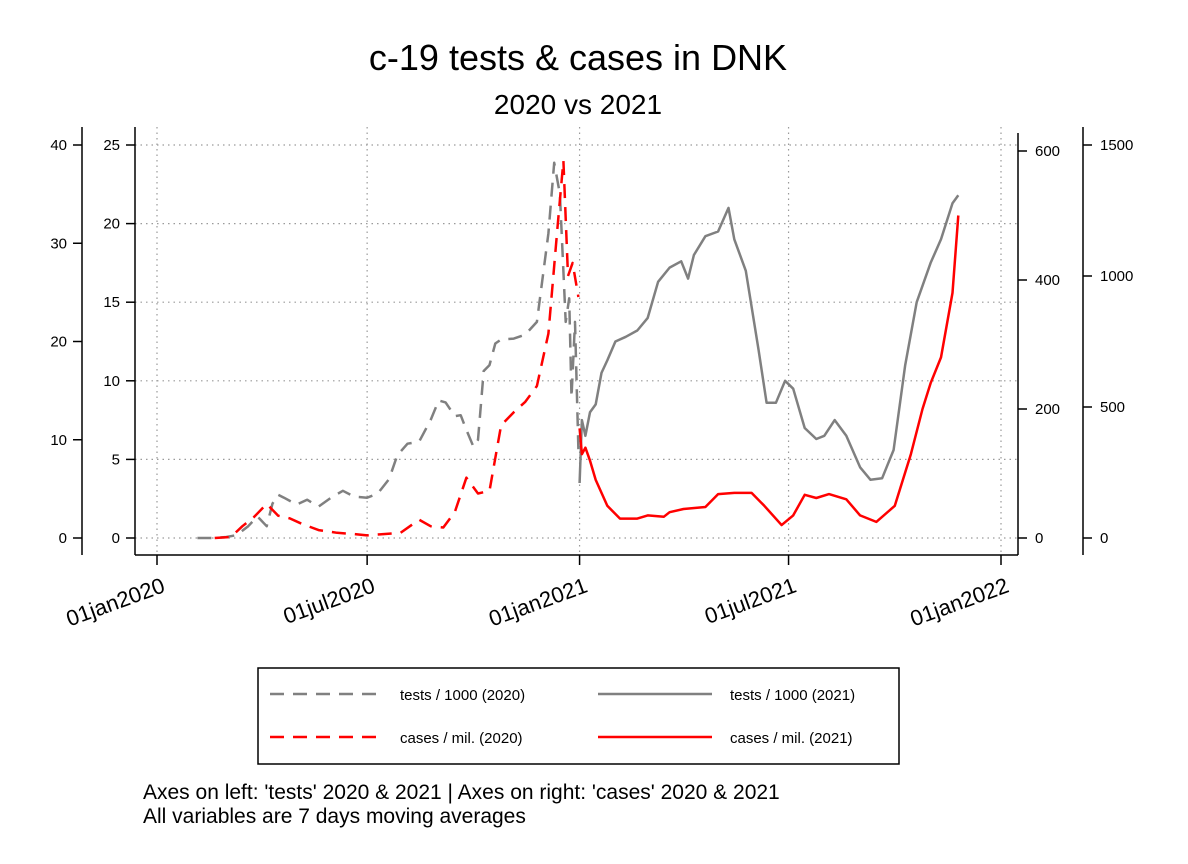 The image size is (1188, 864). What do you see at coordinates (1116, 145) in the screenshot?
I see `y-tick-label: 1500` at bounding box center [1116, 145].